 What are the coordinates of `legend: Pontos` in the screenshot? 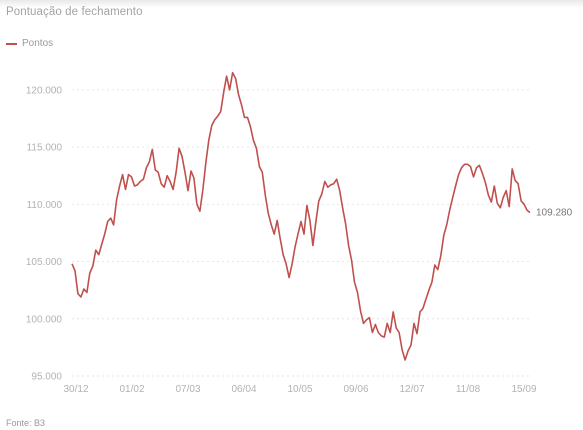 It's located at (29, 43).